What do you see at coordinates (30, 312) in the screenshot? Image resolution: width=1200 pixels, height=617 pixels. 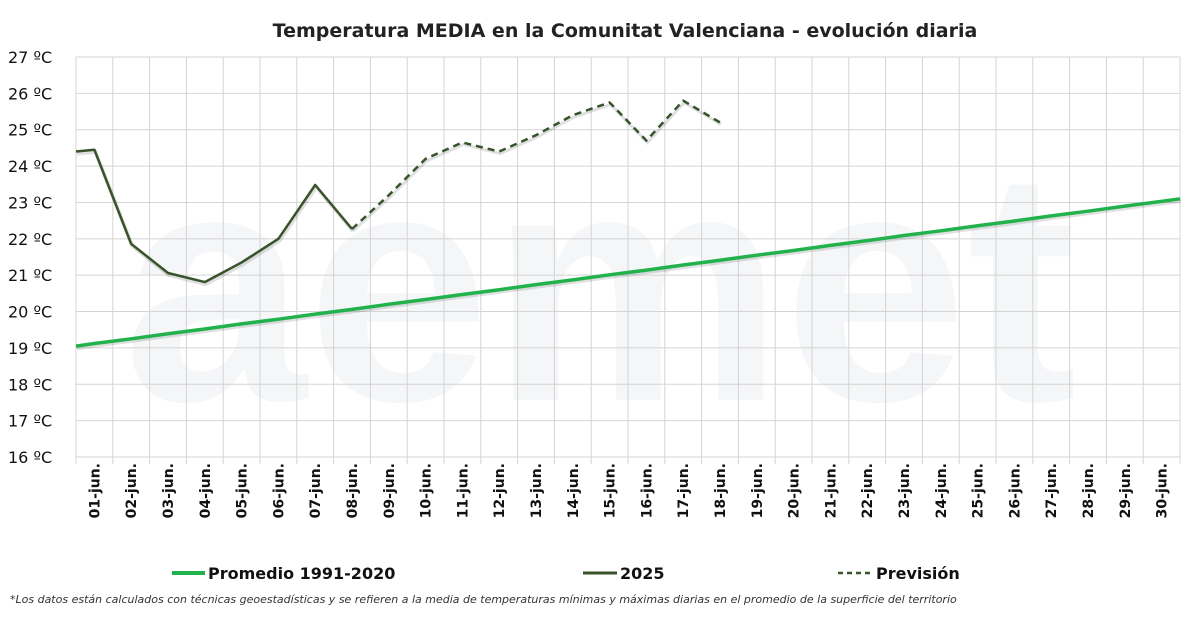 I see `y-tick-label: 20 ºC` at bounding box center [30, 312].